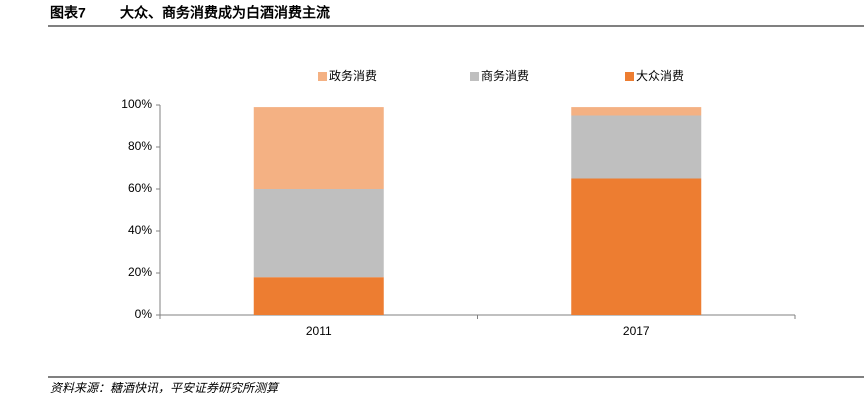 The image size is (864, 407). Describe the element at coordinates (505, 75) in the screenshot. I see `legend-label: 商务消费` at that location.